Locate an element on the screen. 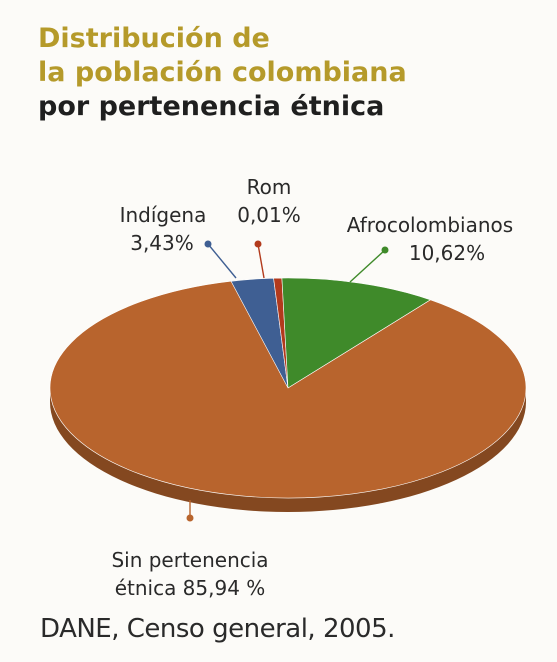  title-line-2: la población colombiana is located at coordinates (222, 72).